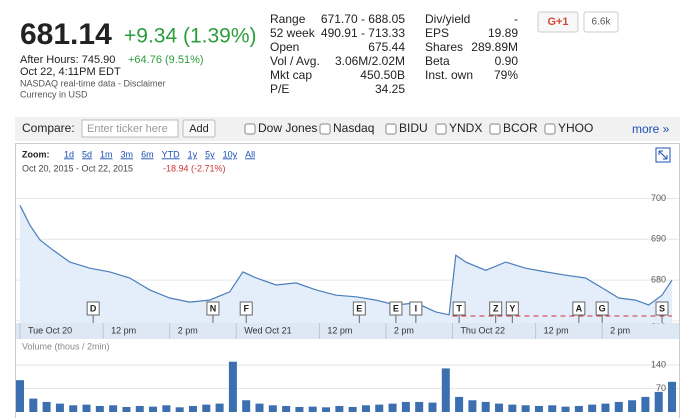 The height and width of the screenshot is (418, 680). What do you see at coordinates (66, 346) in the screenshot?
I see `volume-title: Volume (thous / 2min)` at bounding box center [66, 346].